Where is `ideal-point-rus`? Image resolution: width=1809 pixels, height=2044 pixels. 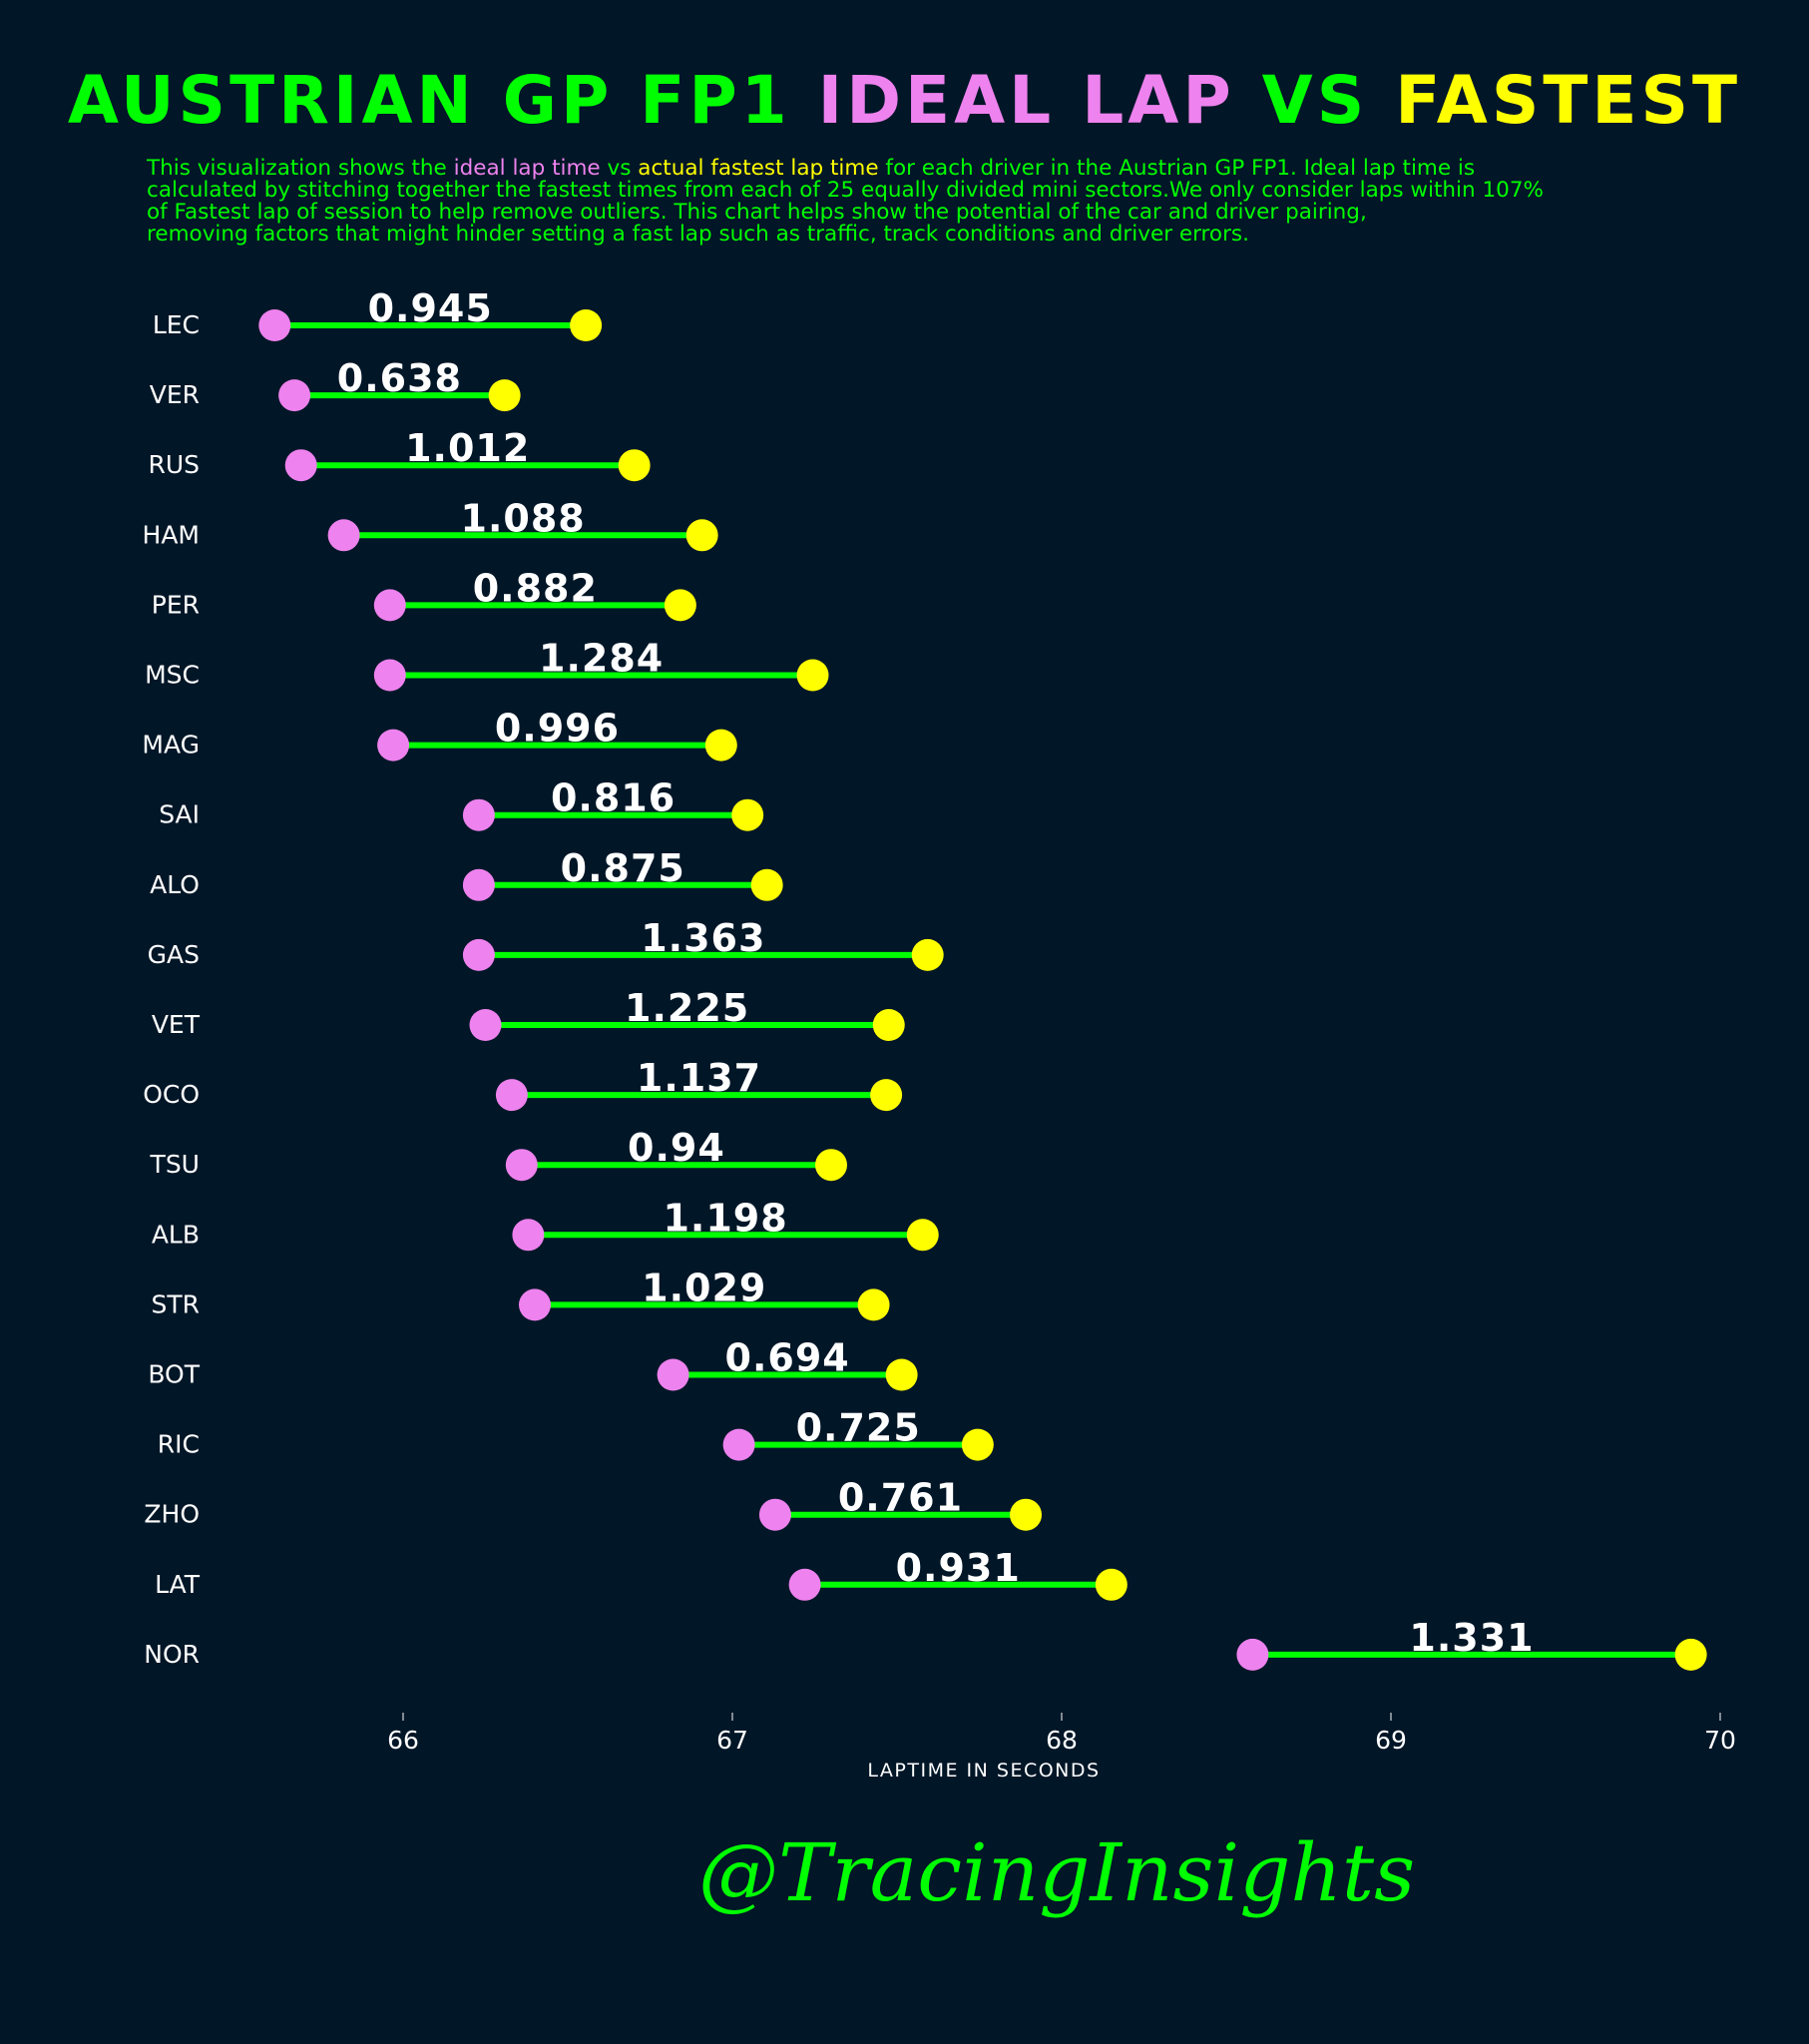 ideal-point-rus is located at coordinates (300, 465).